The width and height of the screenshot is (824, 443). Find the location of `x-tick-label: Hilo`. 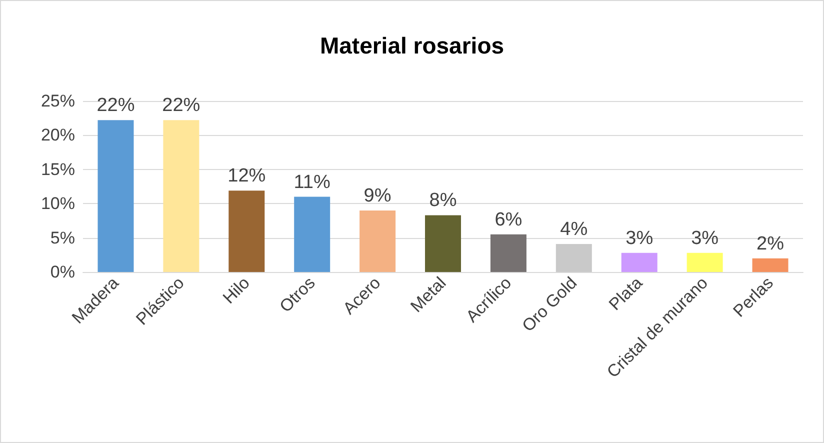

x-tick-label: Hilo is located at coordinates (236, 290).